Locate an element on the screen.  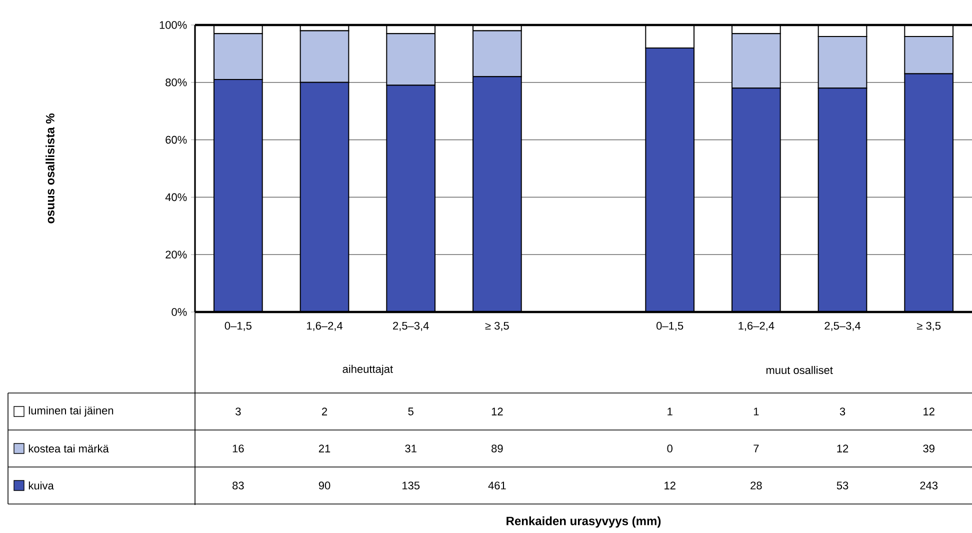
y-tick-label: 20% is located at coordinates (176, 254).